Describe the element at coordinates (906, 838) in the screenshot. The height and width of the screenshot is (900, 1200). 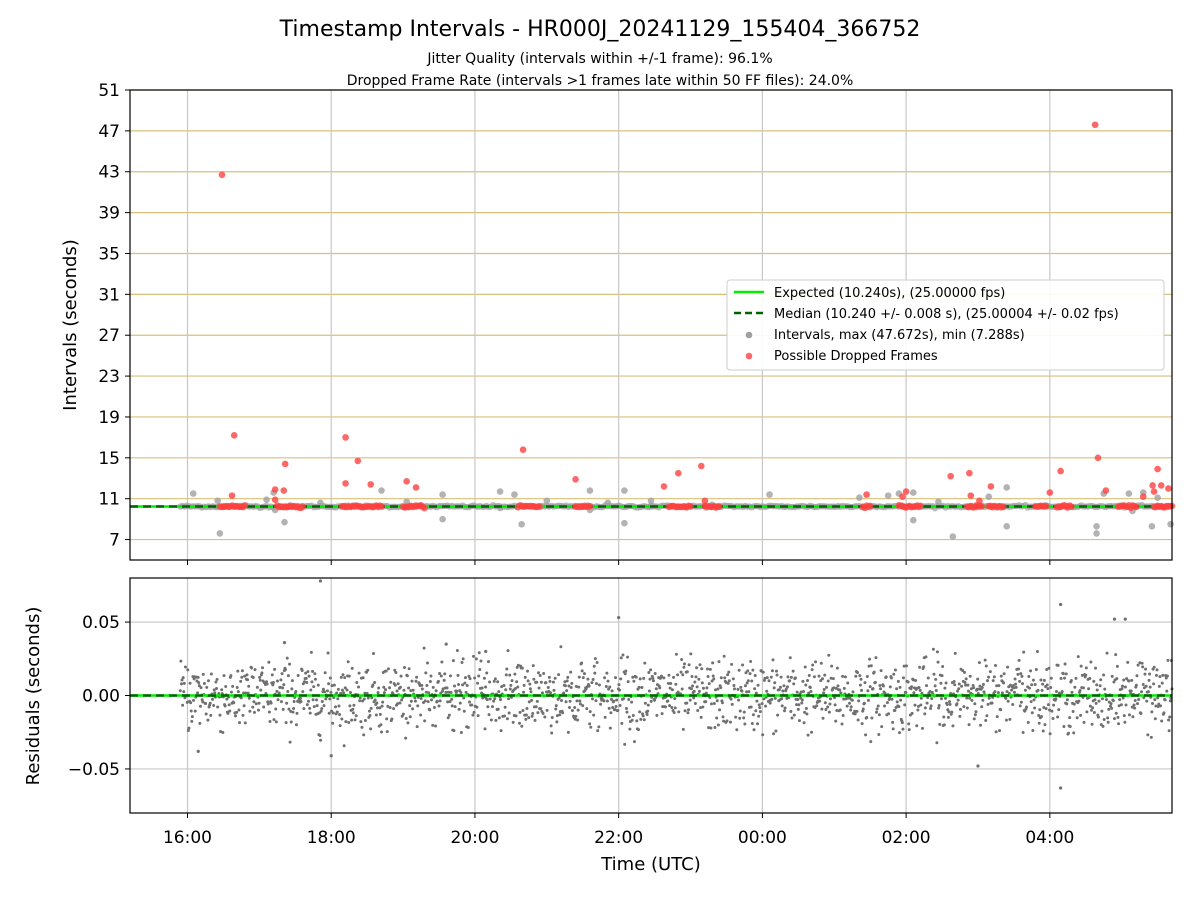
I see `x-tick-label: 02:00` at that location.